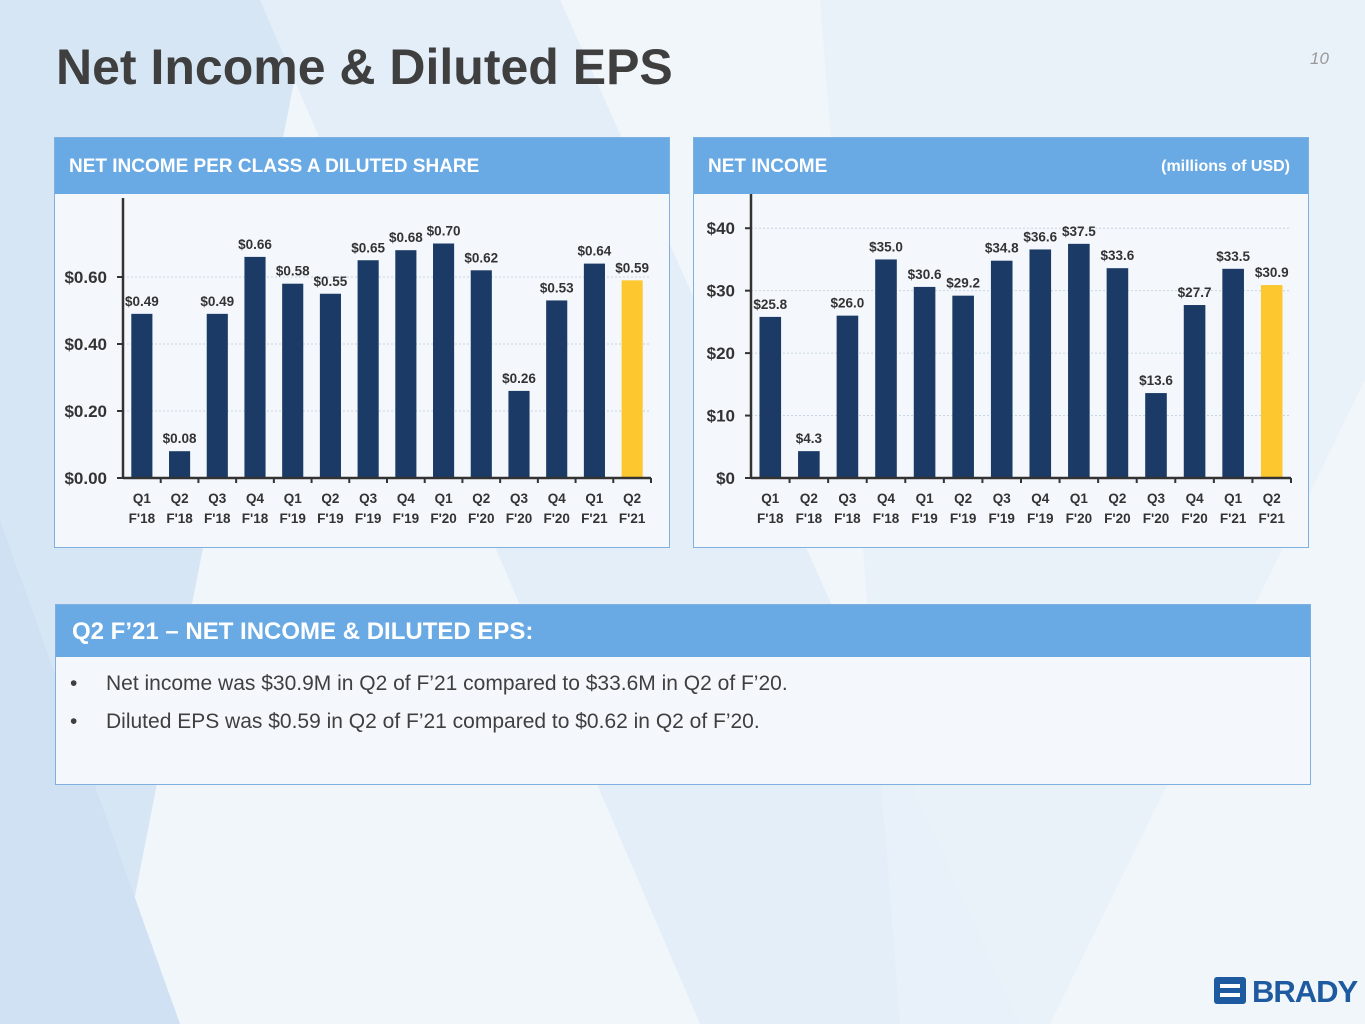 Image resolution: width=1365 pixels, height=1024 pixels. I want to click on data-label: $0.62, so click(481, 257).